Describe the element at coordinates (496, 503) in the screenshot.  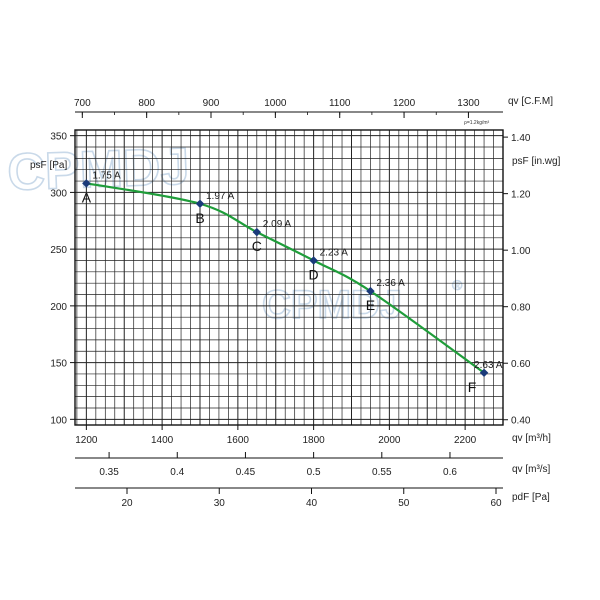
I see `x-tick-label-pdf: 60` at that location.